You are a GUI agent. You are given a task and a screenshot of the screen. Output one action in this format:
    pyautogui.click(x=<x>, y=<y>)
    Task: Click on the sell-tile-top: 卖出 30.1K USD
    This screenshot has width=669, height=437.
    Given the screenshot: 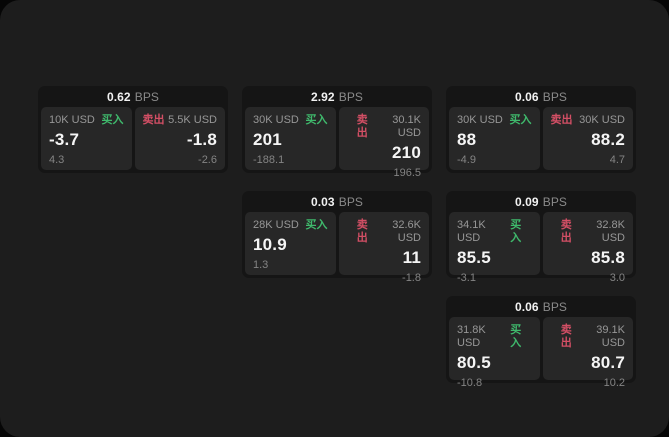 What is the action you would take?
    pyautogui.click(x=384, y=127)
    